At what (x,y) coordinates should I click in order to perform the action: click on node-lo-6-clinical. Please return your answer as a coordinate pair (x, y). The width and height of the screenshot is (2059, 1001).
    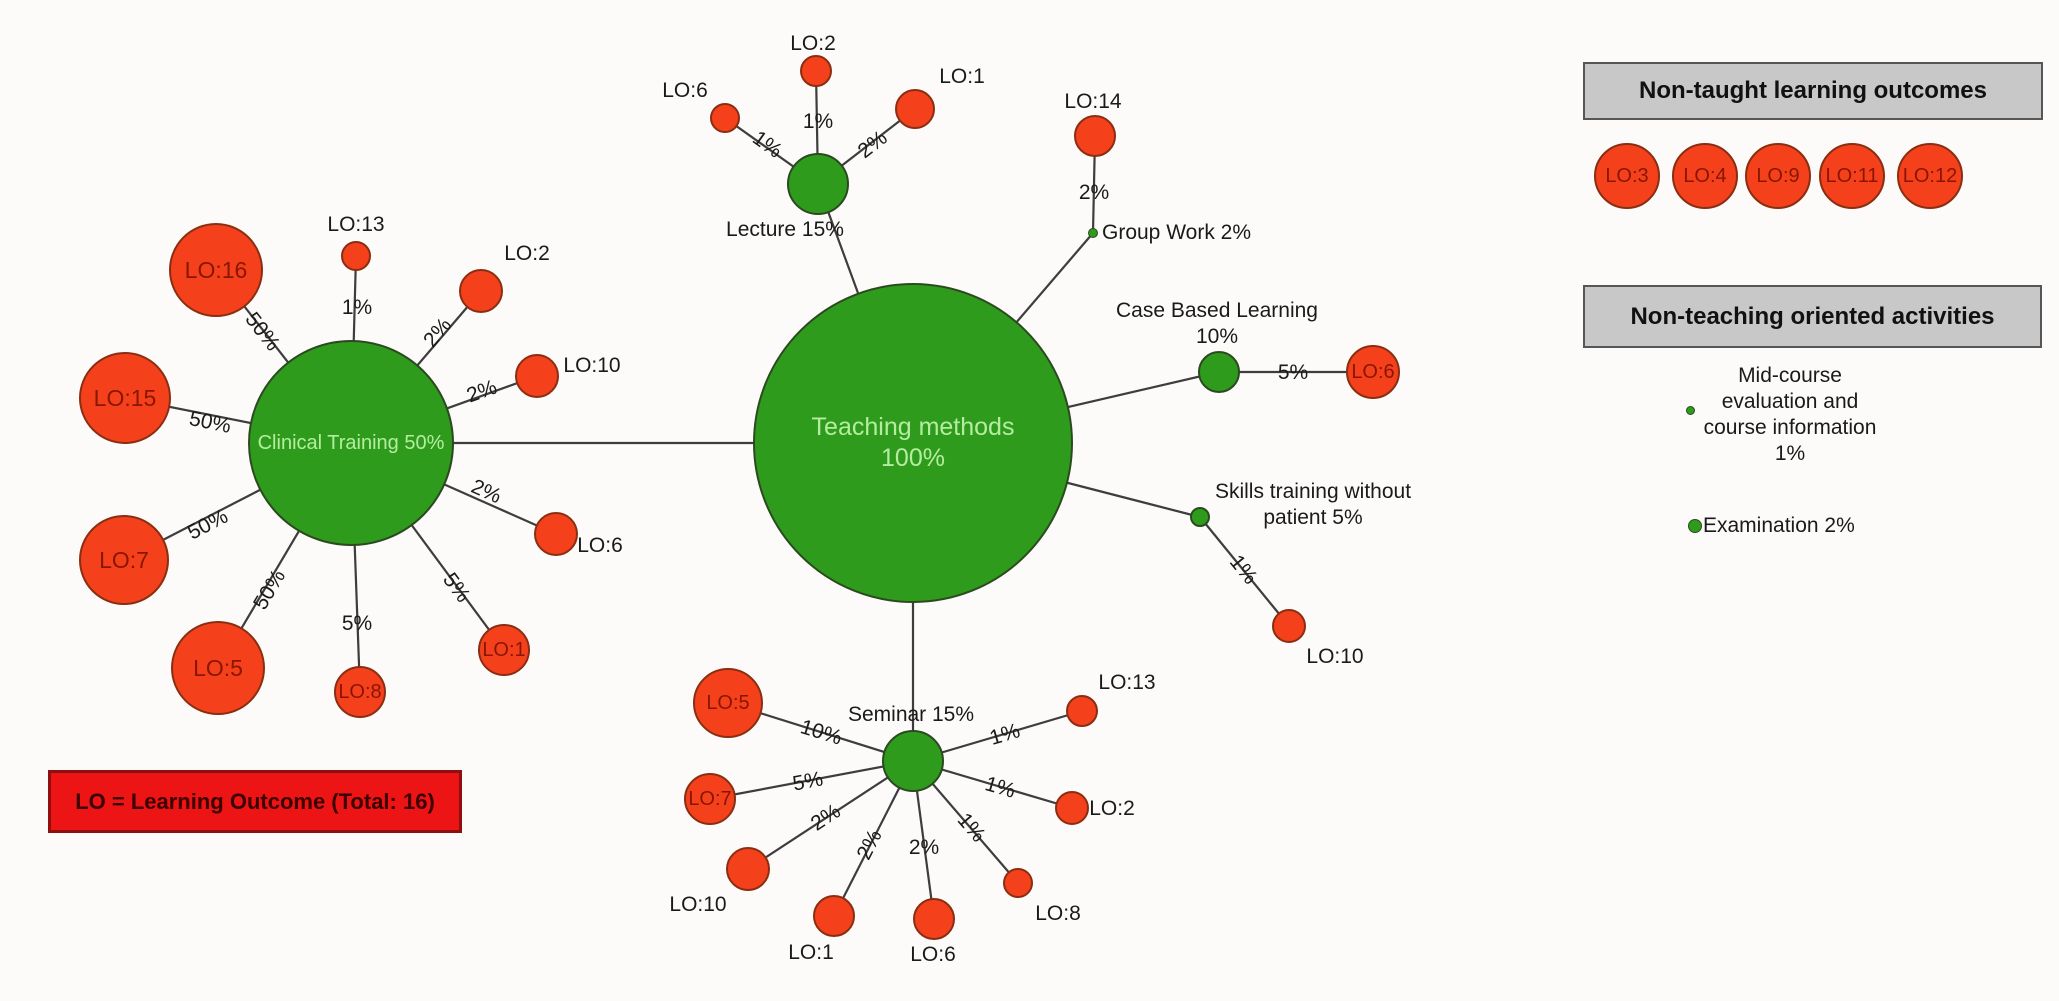
    Looking at the image, I should click on (556, 534).